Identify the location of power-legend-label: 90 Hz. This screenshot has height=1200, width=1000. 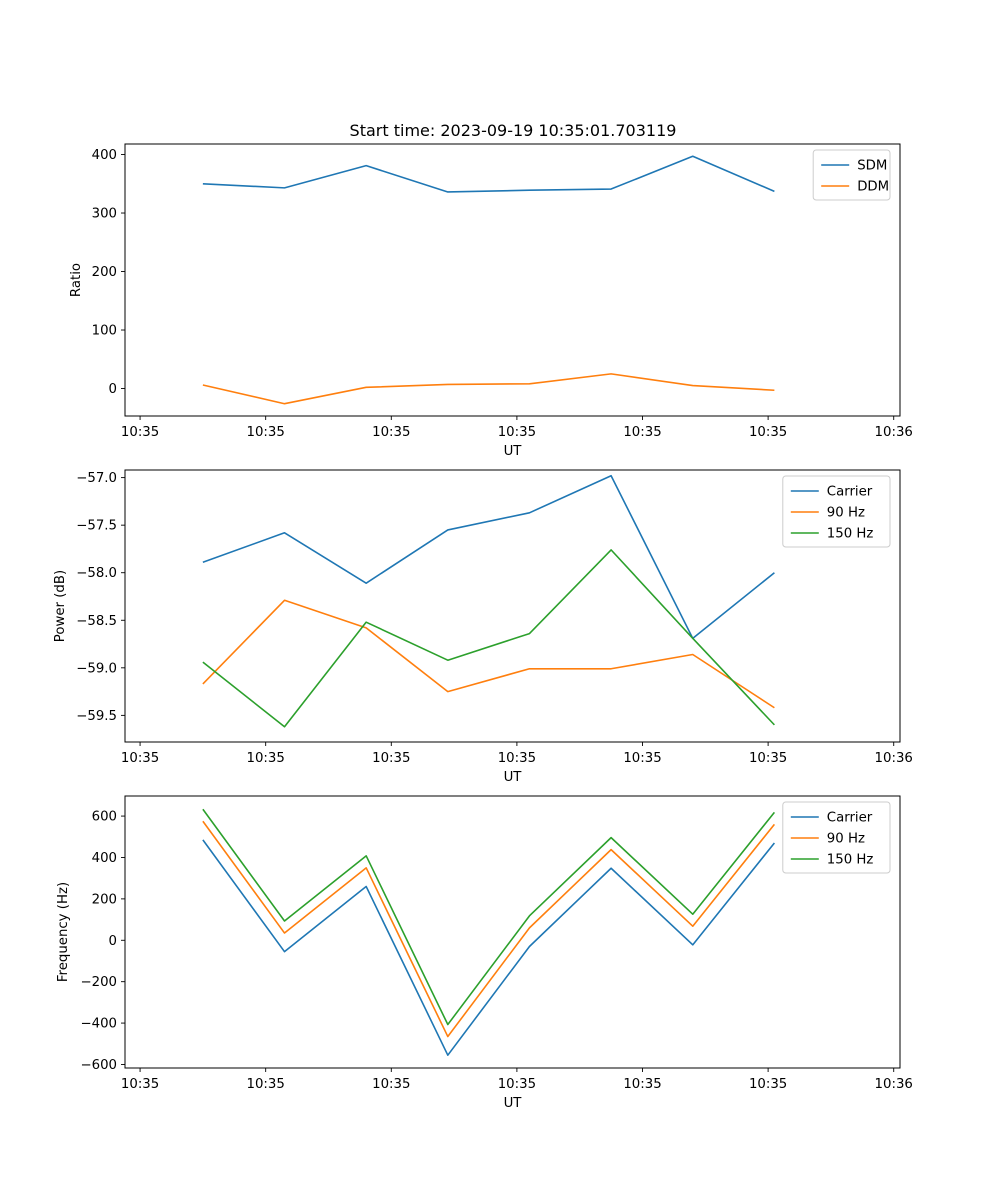
(846, 513).